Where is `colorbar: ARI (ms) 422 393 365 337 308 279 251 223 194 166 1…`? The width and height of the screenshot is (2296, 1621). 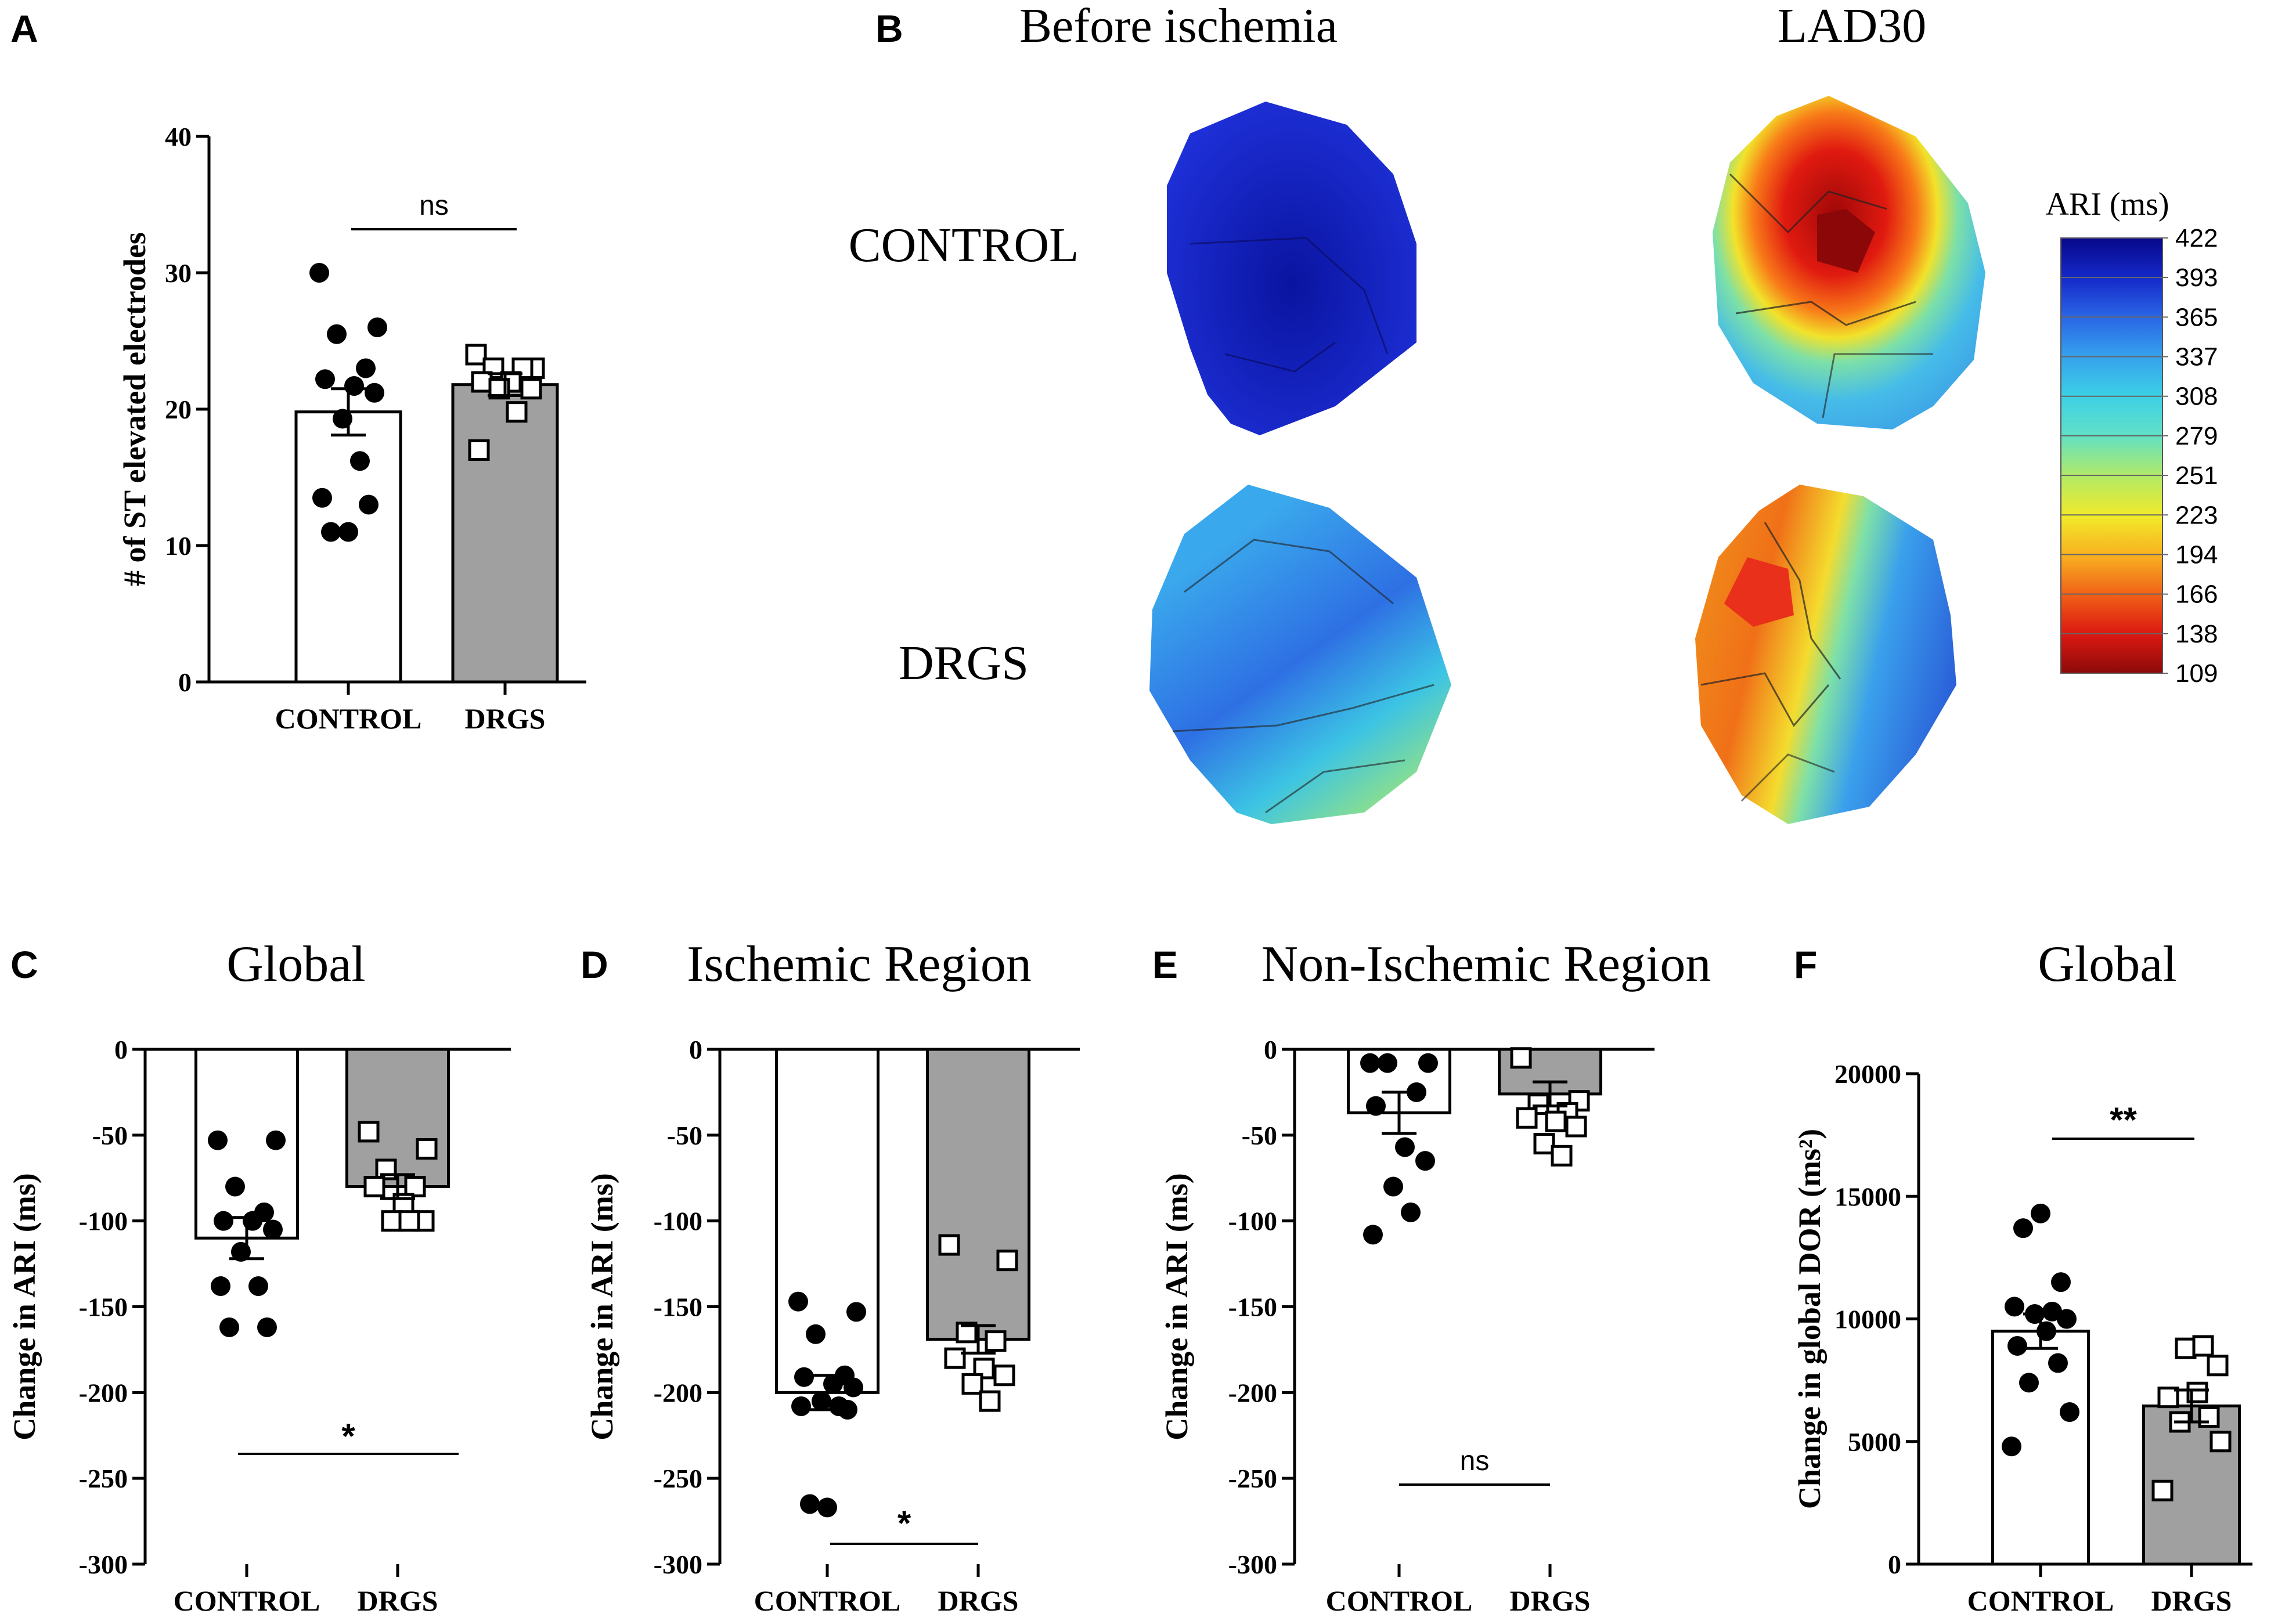 colorbar: ARI (ms) 422 393 365 337 308 279 251 223 194 166 1… is located at coordinates (2131, 437).